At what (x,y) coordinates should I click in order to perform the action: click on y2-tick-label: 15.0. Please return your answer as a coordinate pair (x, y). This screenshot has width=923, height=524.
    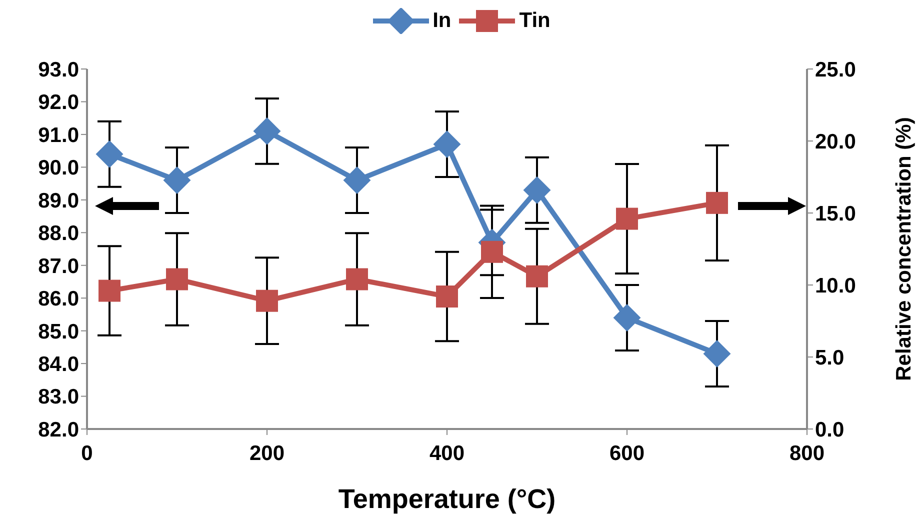
    Looking at the image, I should click on (835, 214).